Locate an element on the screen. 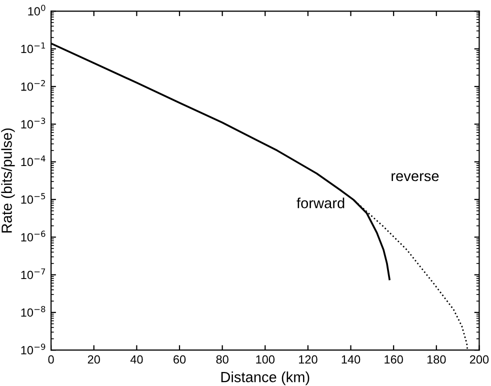  y-tick-label: 10$^{−1}$ is located at coordinates (33, 48).